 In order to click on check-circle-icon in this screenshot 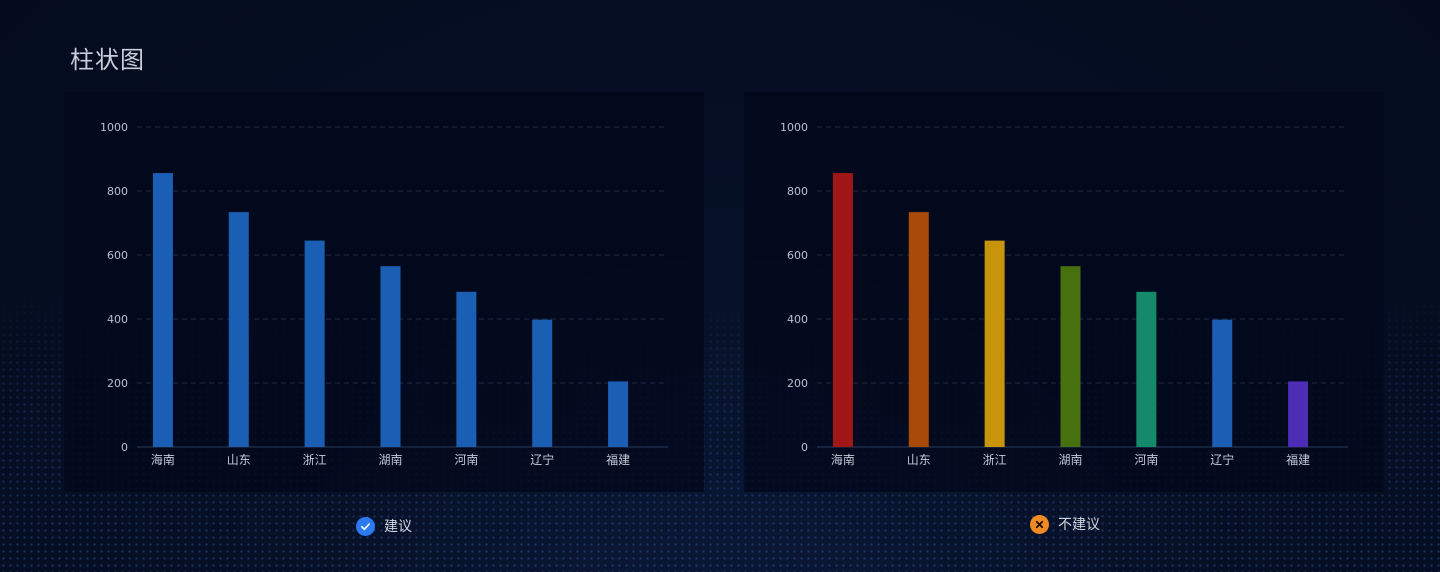, I will do `click(365, 526)`.